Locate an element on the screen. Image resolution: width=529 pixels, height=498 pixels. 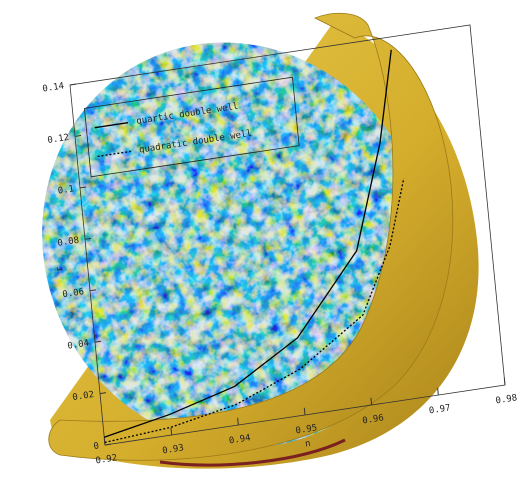
x-axis-label: n is located at coordinates (307, 444).